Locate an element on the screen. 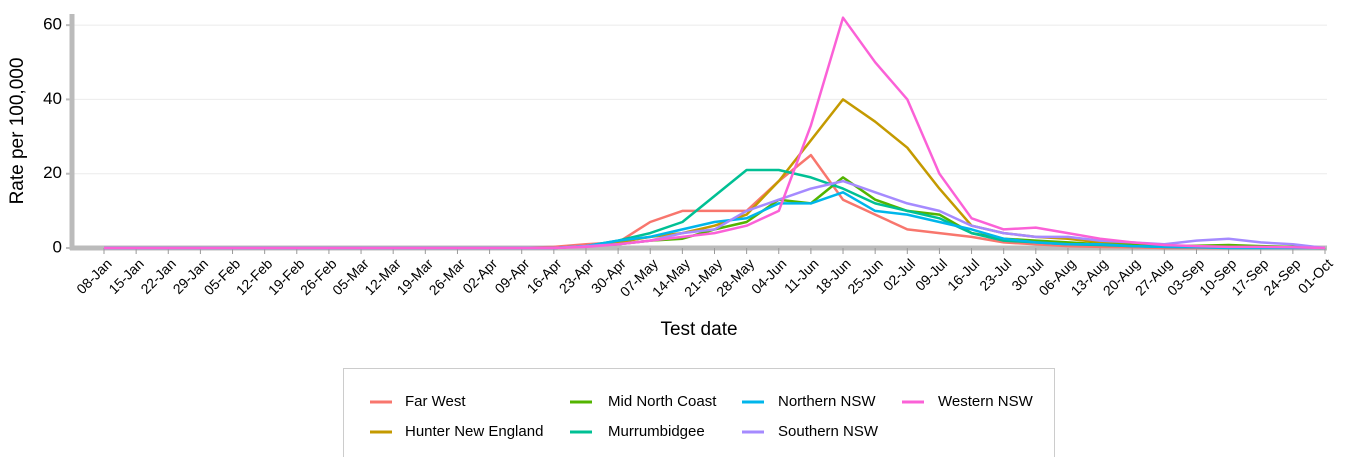  x-axis-title: Test date is located at coordinates (698, 329).